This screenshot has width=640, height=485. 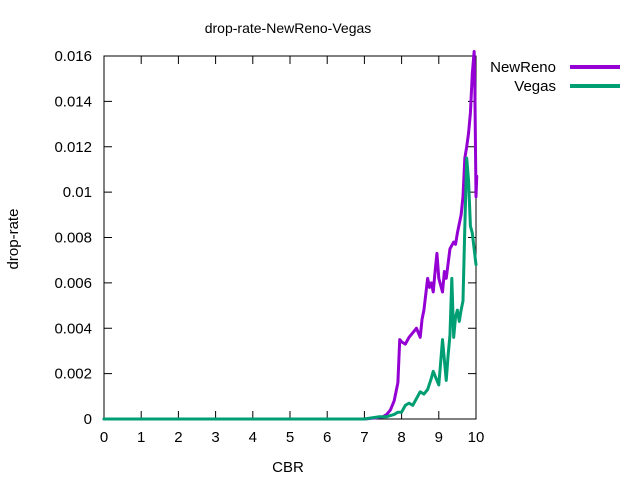 What do you see at coordinates (73, 56) in the screenshot?
I see `y-tick-label: 0.016` at bounding box center [73, 56].